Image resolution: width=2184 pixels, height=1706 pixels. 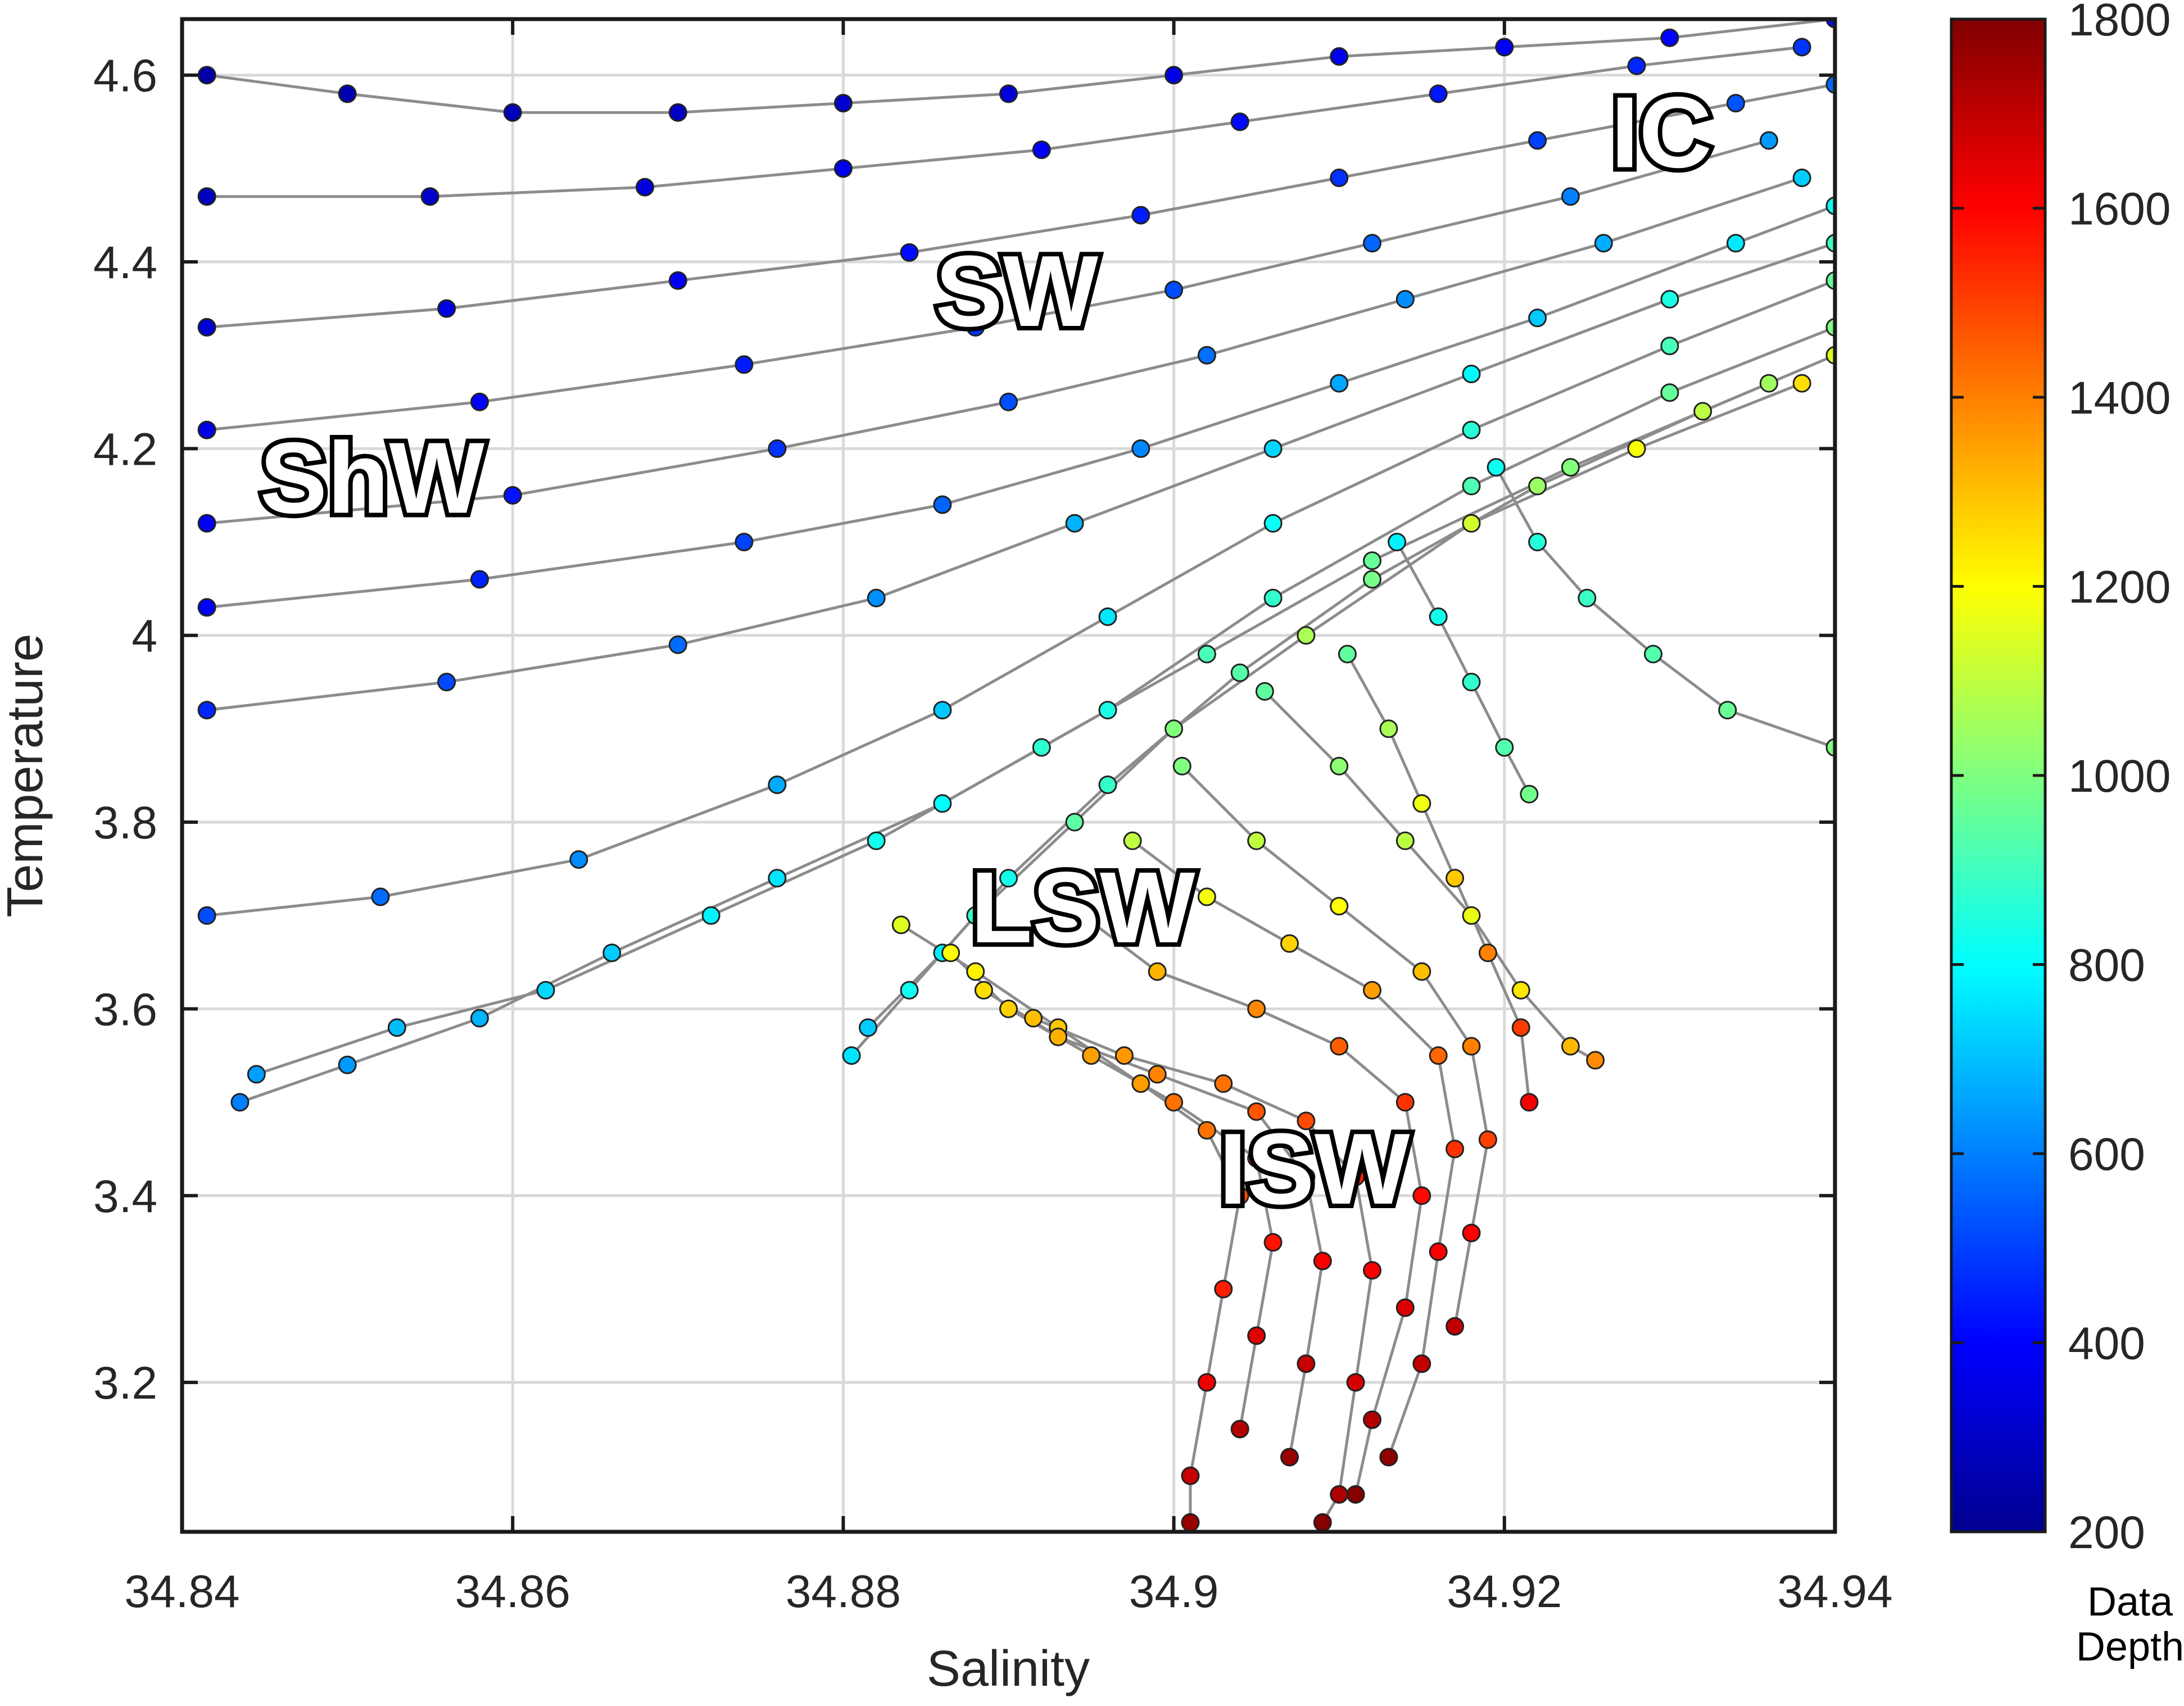 I want to click on colorbar-label-line2: Depth, so click(x=2130, y=1647).